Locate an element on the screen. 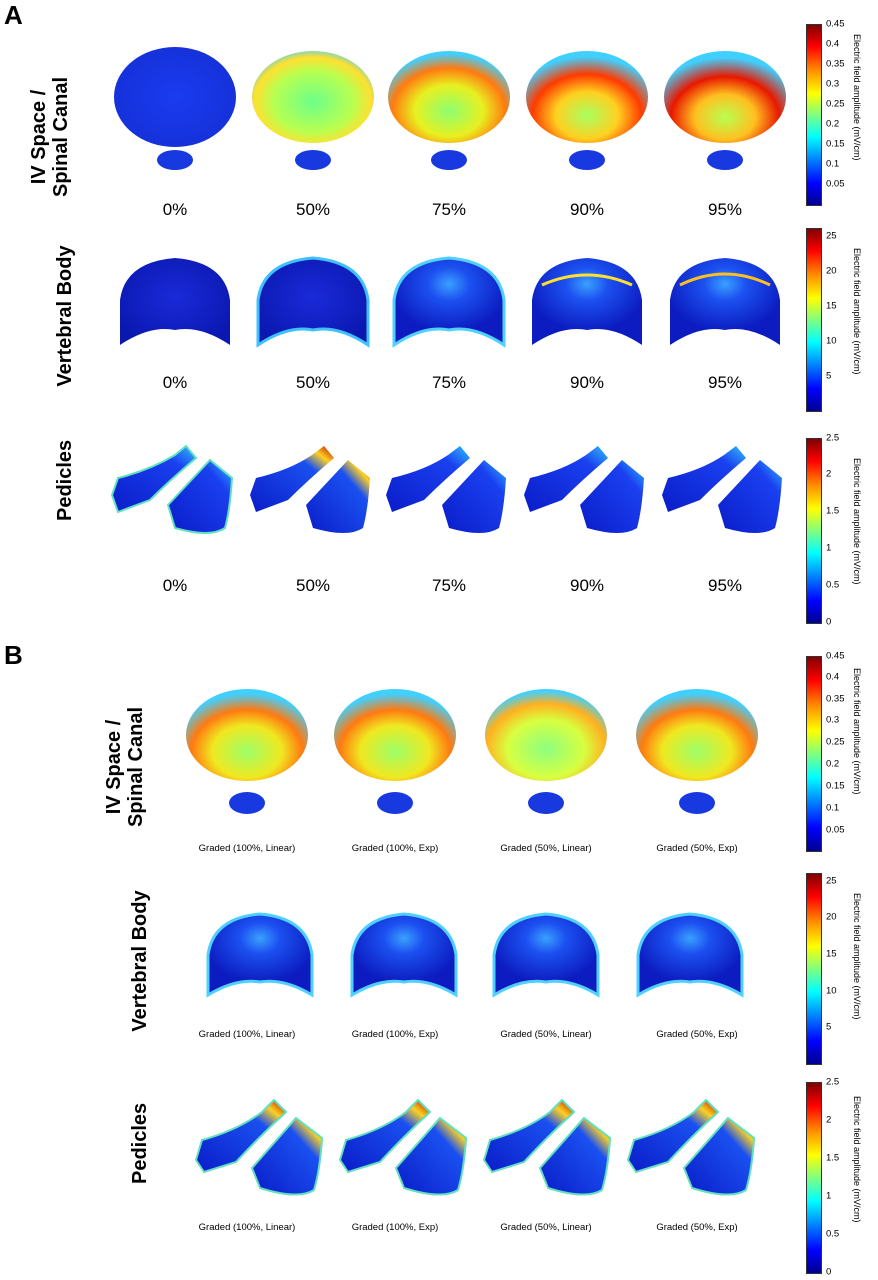  tick: 2 is located at coordinates (829, 1120).